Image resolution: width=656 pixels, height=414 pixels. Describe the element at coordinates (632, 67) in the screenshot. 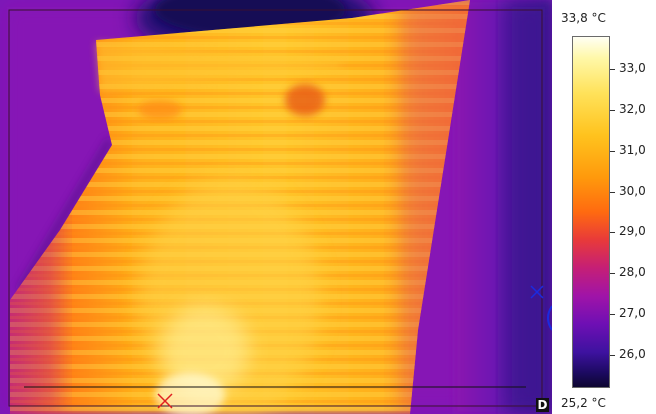

I see `scale-tick-label: 33,0` at that location.